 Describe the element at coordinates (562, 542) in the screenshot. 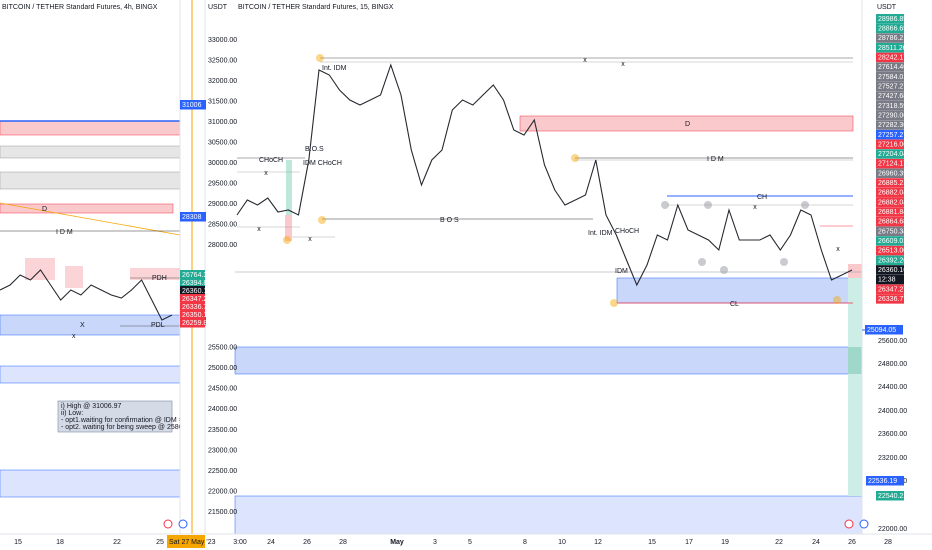

I see `x-tick-label: 10` at that location.